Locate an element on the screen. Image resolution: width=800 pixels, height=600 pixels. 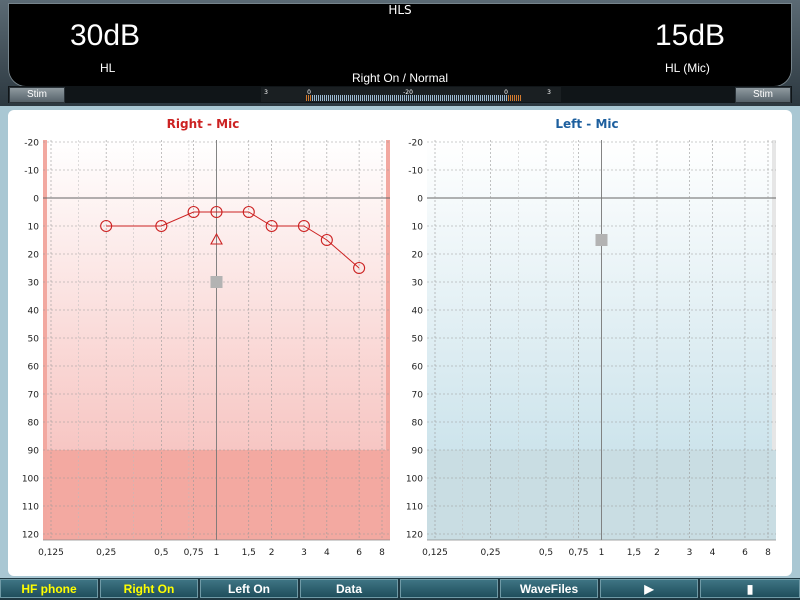
y-tick-label: -10 is located at coordinates (415, 172).